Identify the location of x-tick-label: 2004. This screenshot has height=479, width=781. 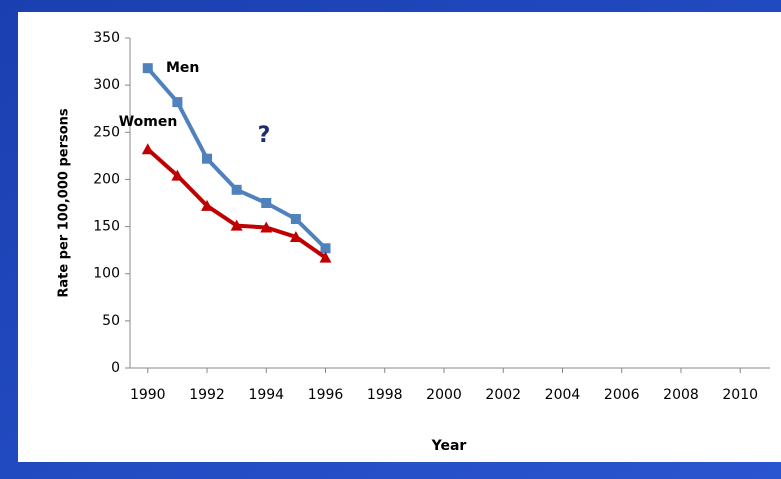
(563, 395).